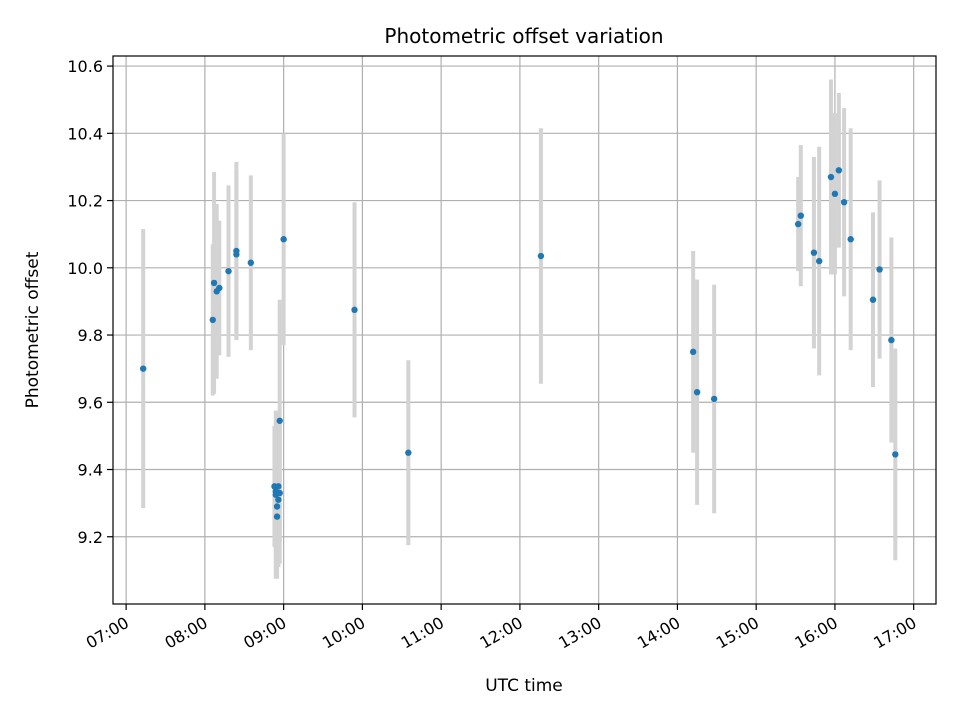 Image resolution: width=960 pixels, height=720 pixels. I want to click on y-tick-label: 9.2, so click(90, 537).